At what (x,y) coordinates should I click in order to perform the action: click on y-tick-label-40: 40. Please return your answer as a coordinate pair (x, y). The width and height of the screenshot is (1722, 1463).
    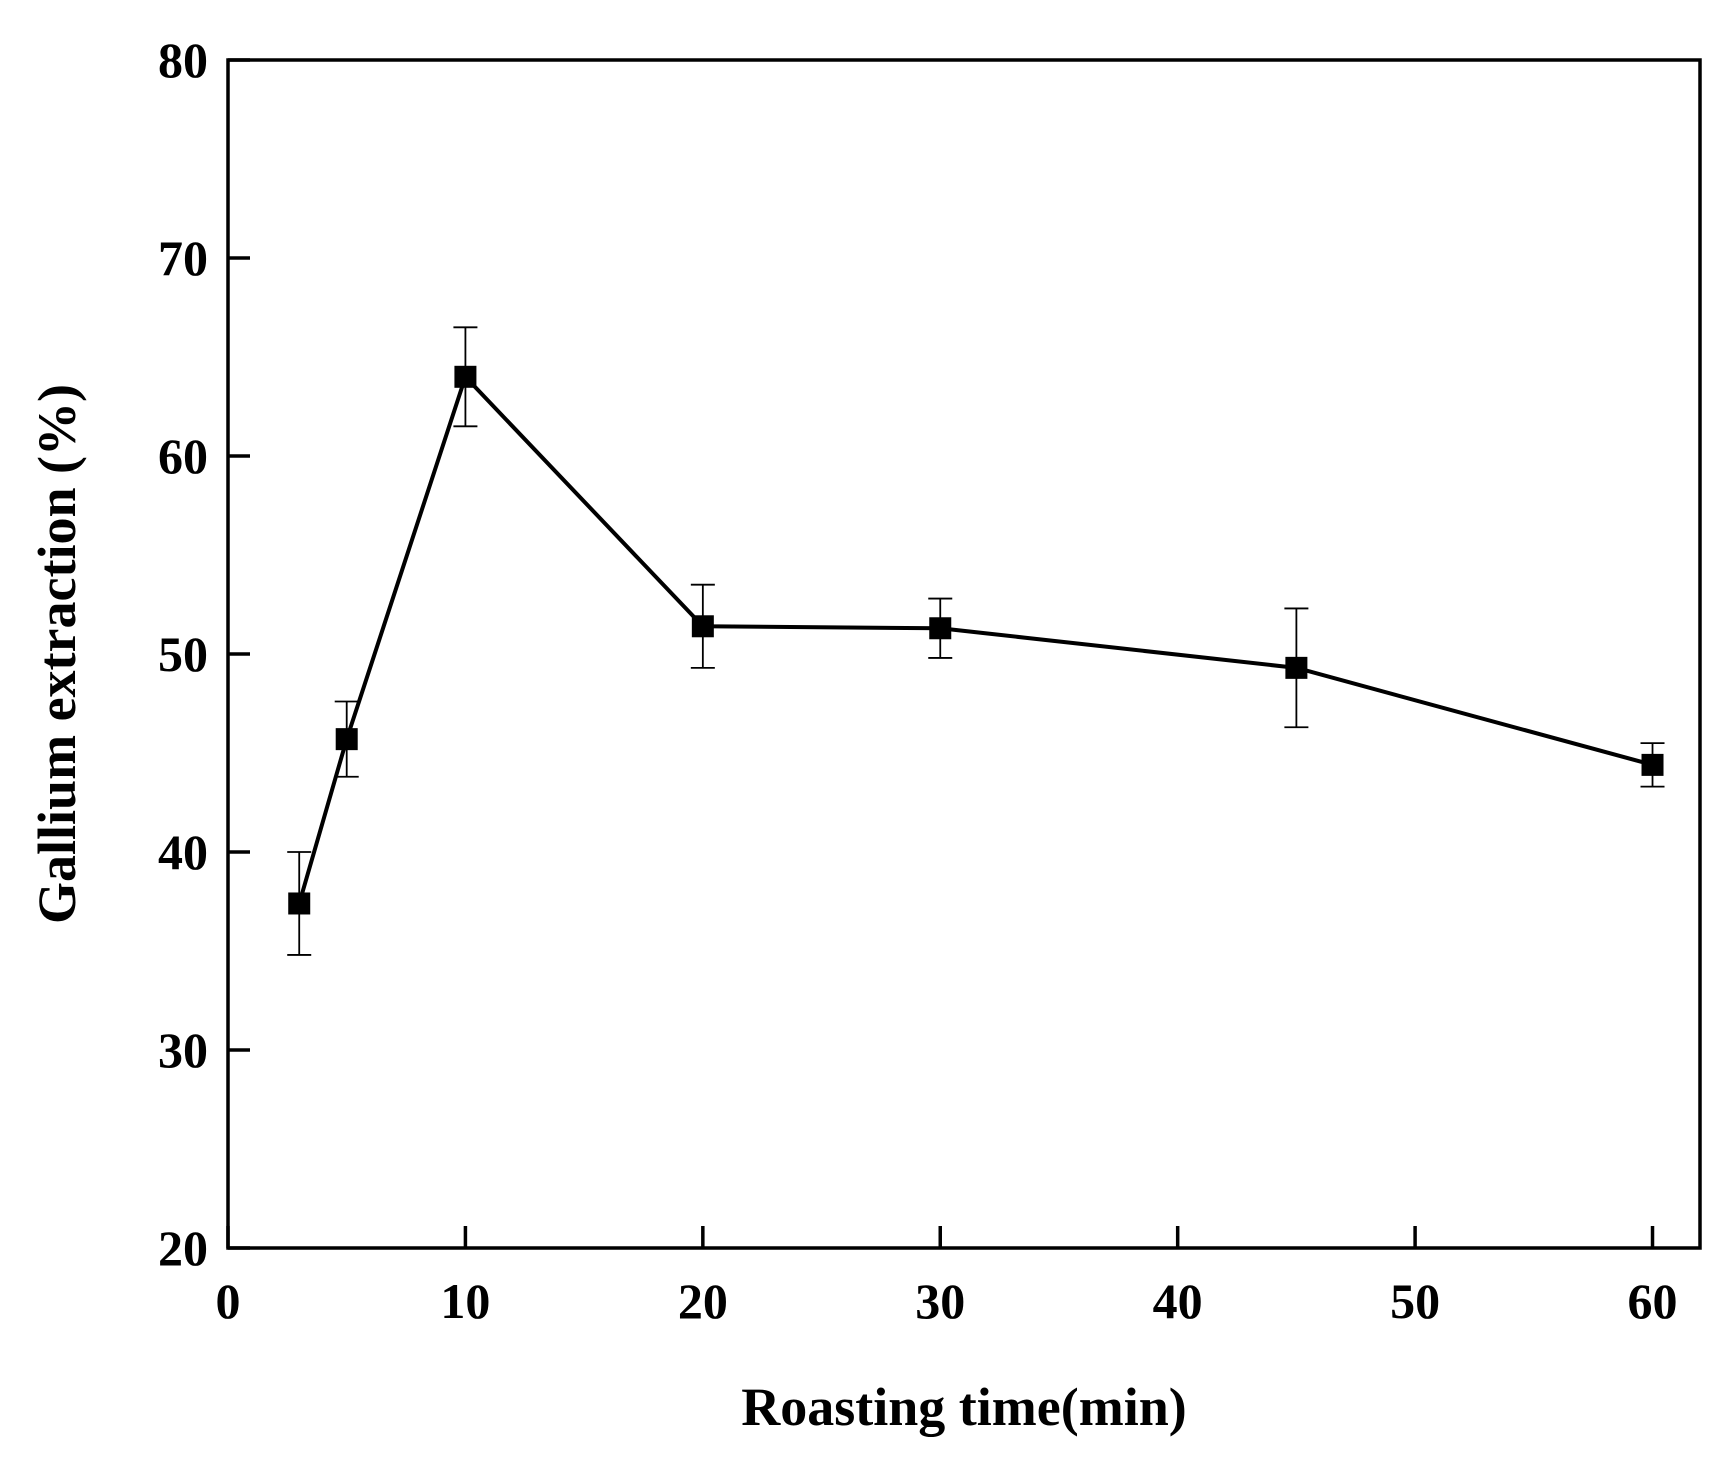
    Looking at the image, I should click on (183, 852).